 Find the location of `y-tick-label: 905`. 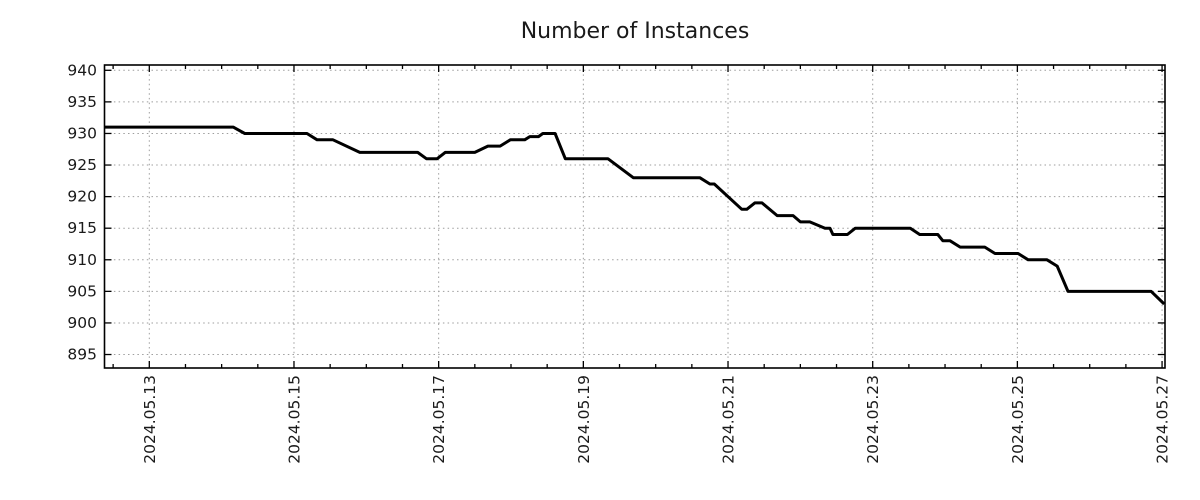

y-tick-label: 905 is located at coordinates (82, 291).